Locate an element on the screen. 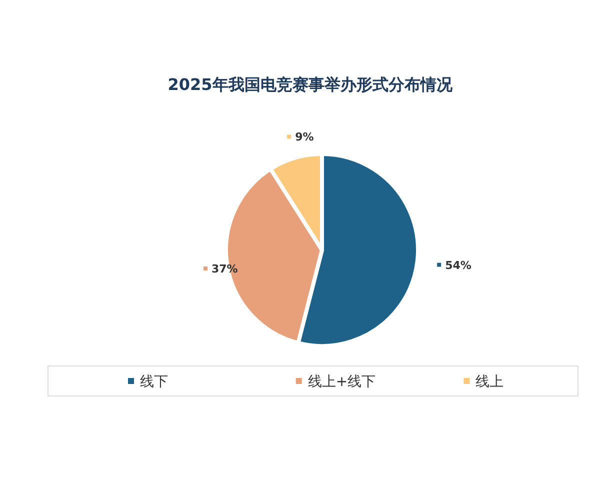  legend-label: 线下 is located at coordinates (154, 382).